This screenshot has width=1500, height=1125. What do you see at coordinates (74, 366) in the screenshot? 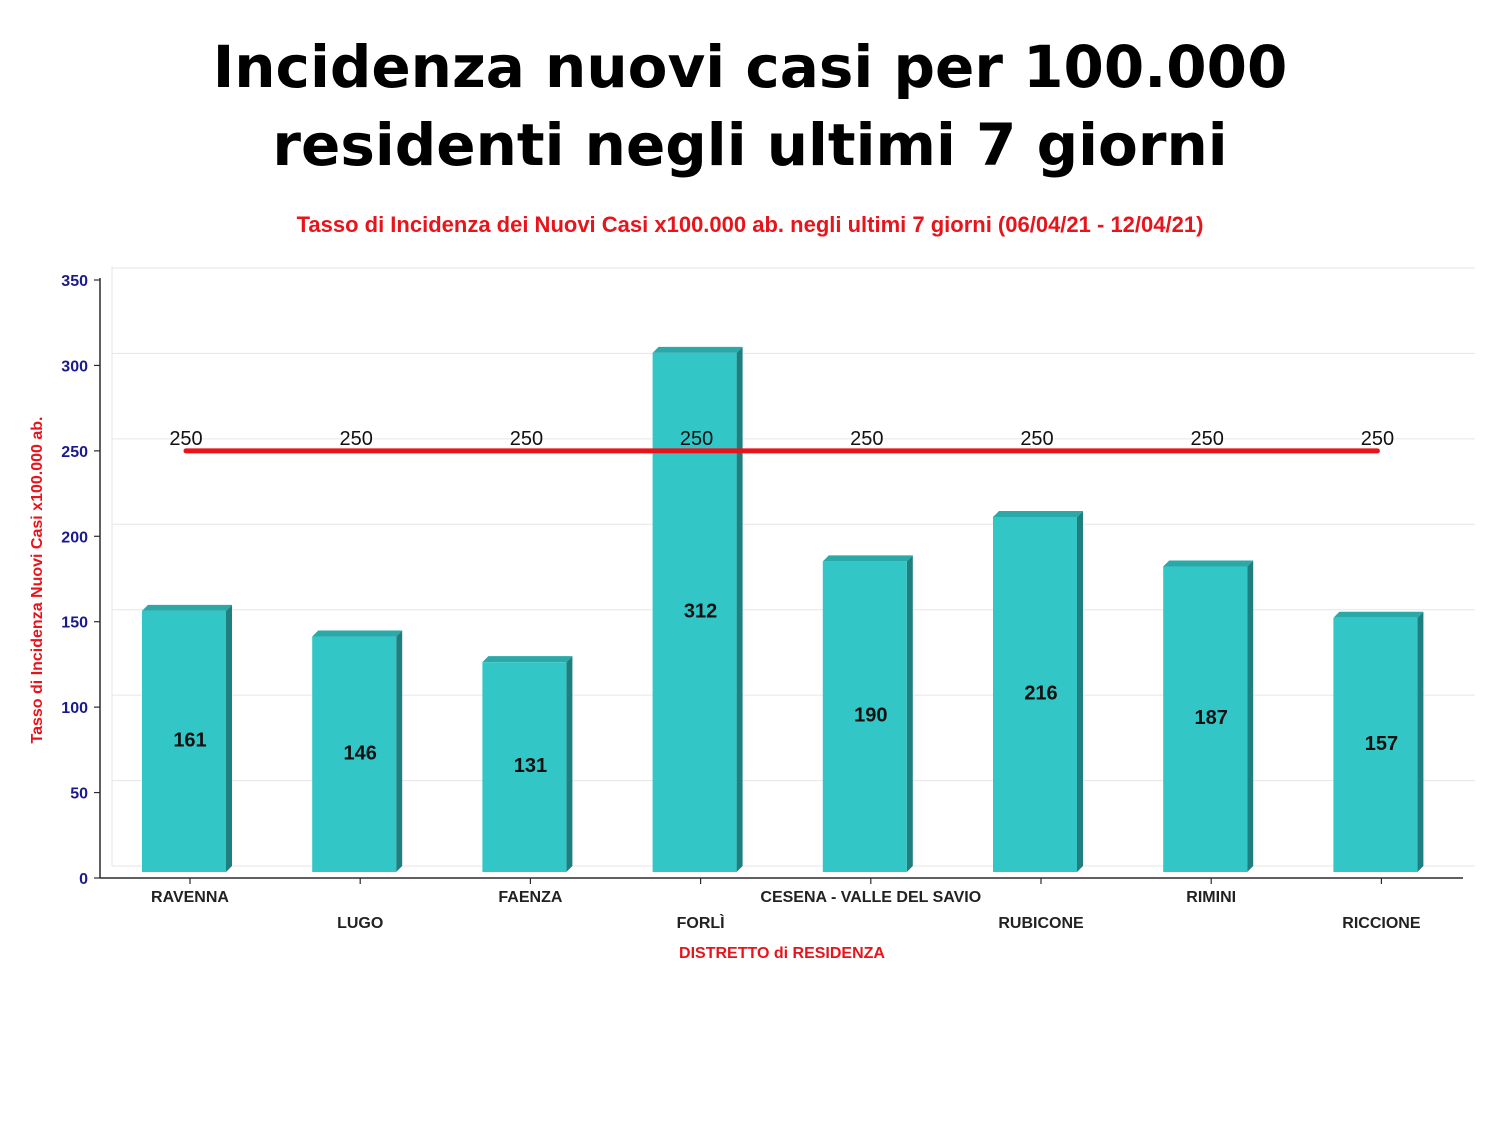
I see `y-tick-label: 300` at bounding box center [74, 366].